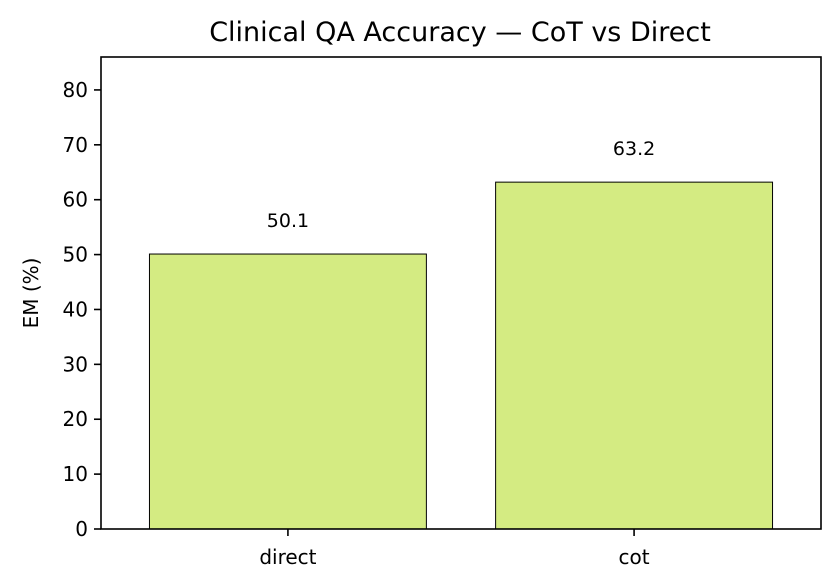 Image resolution: width=838 pixels, height=588 pixels. Describe the element at coordinates (75, 200) in the screenshot. I see `y-tick-label-60: 60` at that location.